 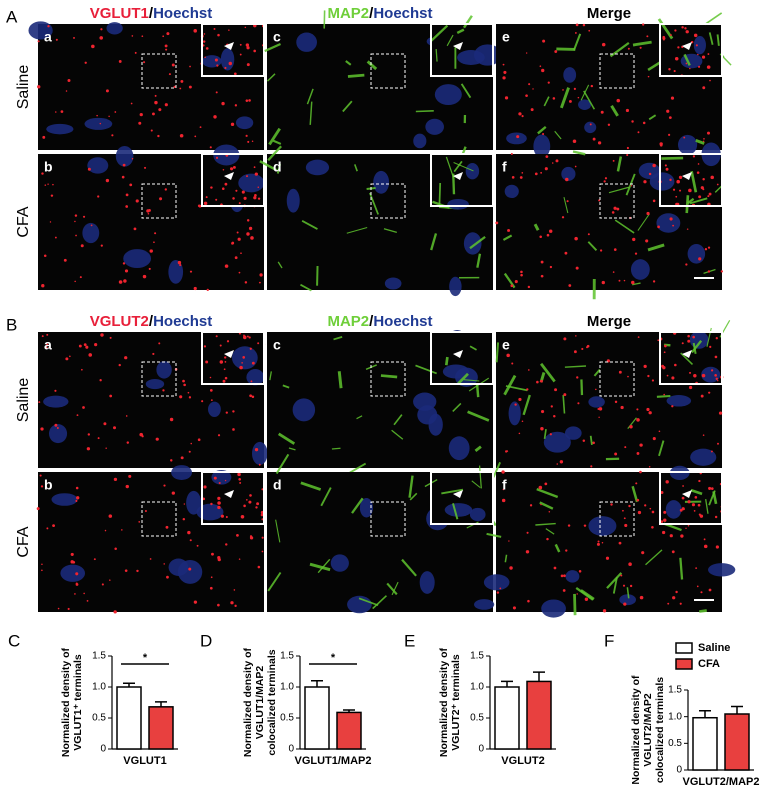 What do you see at coordinates (23, 221) in the screenshot?
I see `row-label: CFA` at bounding box center [23, 221].